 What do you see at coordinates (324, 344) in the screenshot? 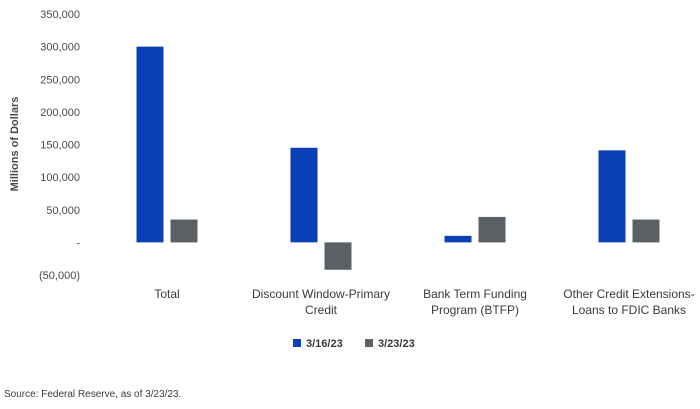
I see `legend-label: 3/16/23` at bounding box center [324, 344].